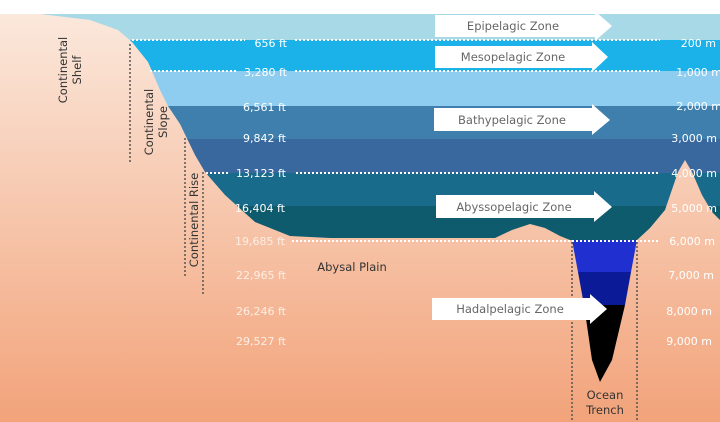  I want to click on depth-m: 7,000 m, so click(691, 275).